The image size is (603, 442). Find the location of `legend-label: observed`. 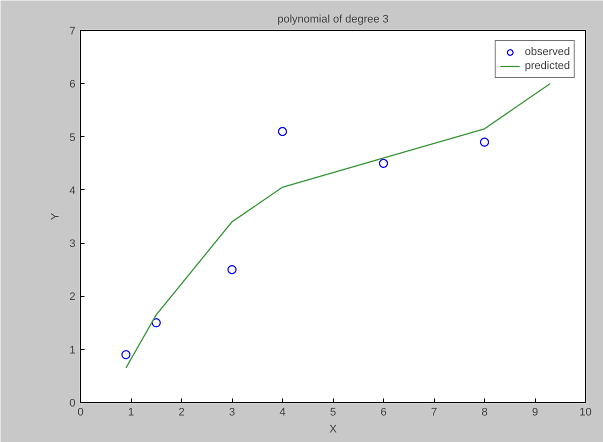

legend-label: observed is located at coordinates (547, 52).